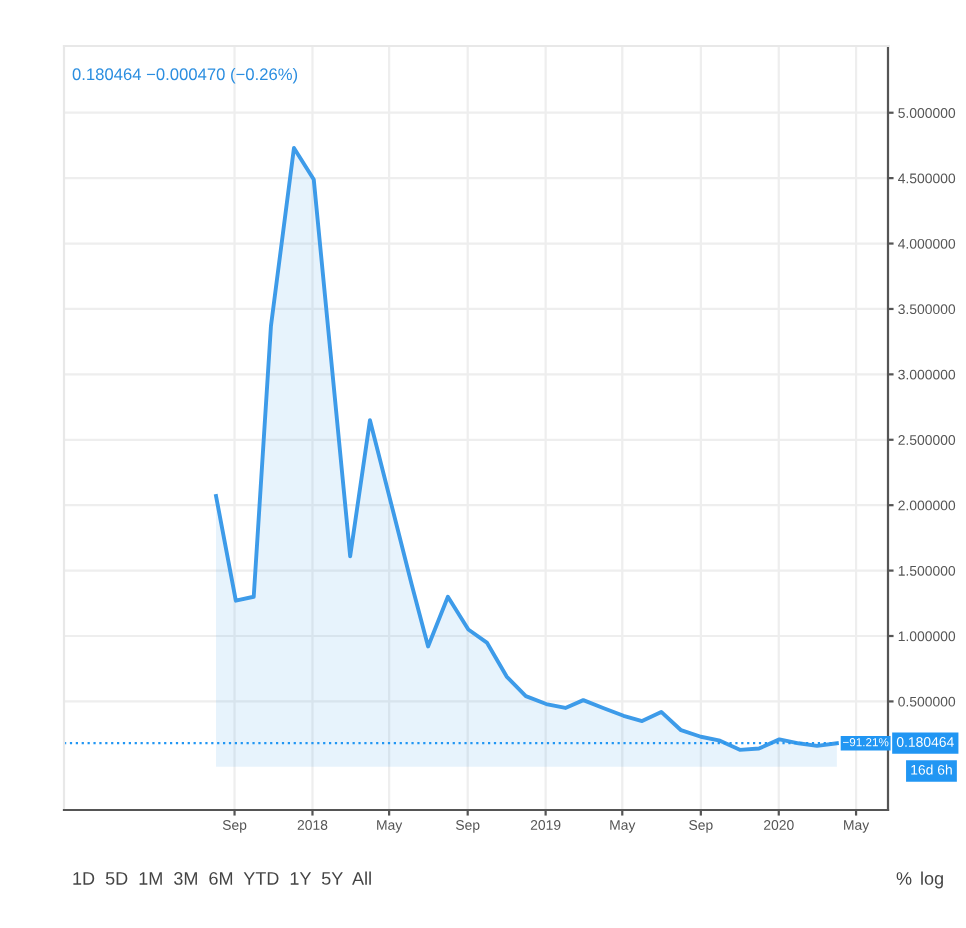 This screenshot has width=966, height=928. Describe the element at coordinates (222, 878) in the screenshot. I see `text: 1D 5D 1M 3M 6M YTD 1Y 5Y All` at that location.